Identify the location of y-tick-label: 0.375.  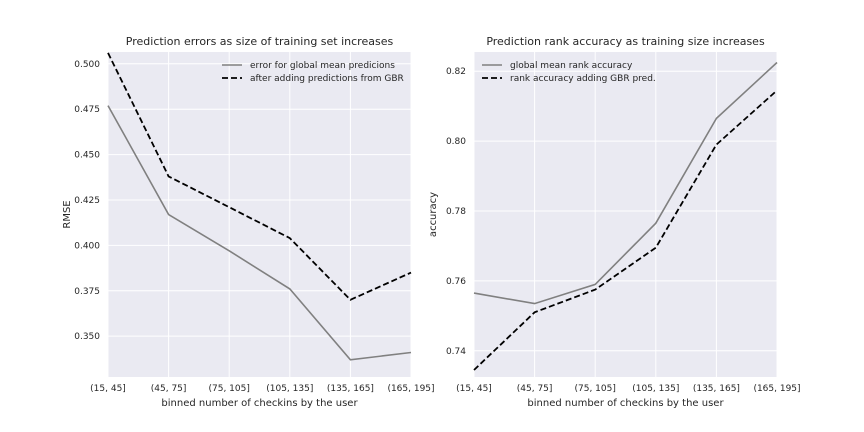
(87, 292).